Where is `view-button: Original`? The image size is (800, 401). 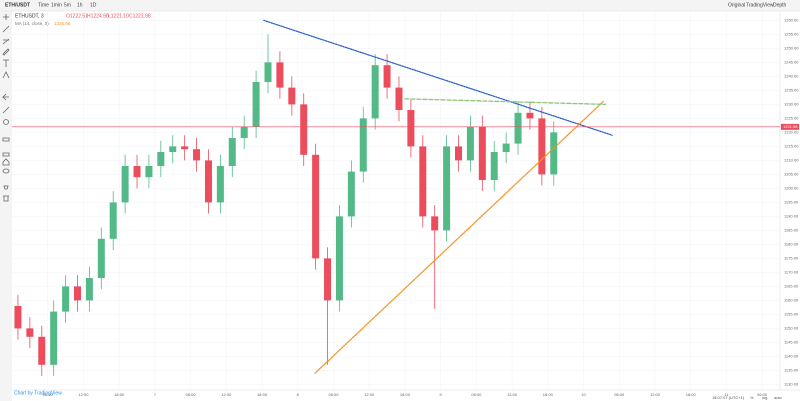
view-button: Original is located at coordinates (736, 5).